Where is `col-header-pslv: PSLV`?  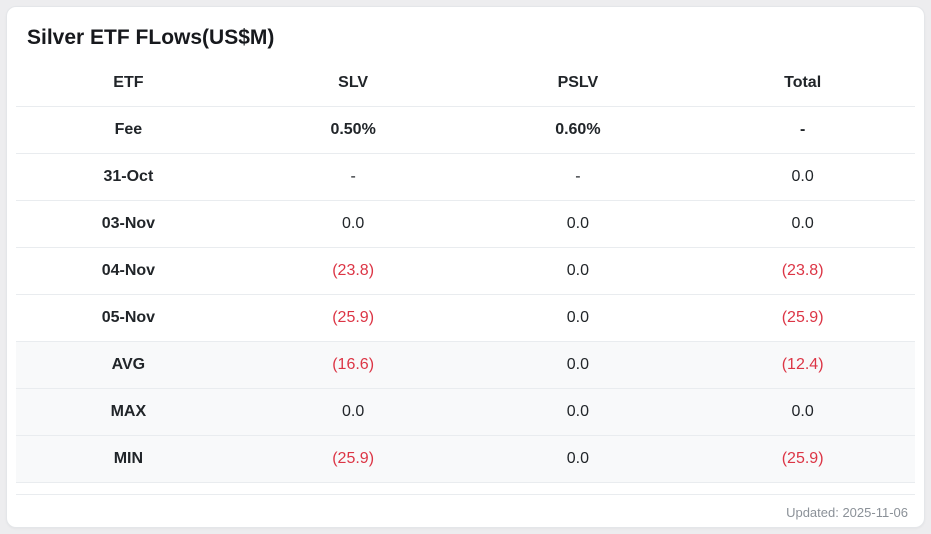
col-header-pslv: PSLV is located at coordinates (578, 84).